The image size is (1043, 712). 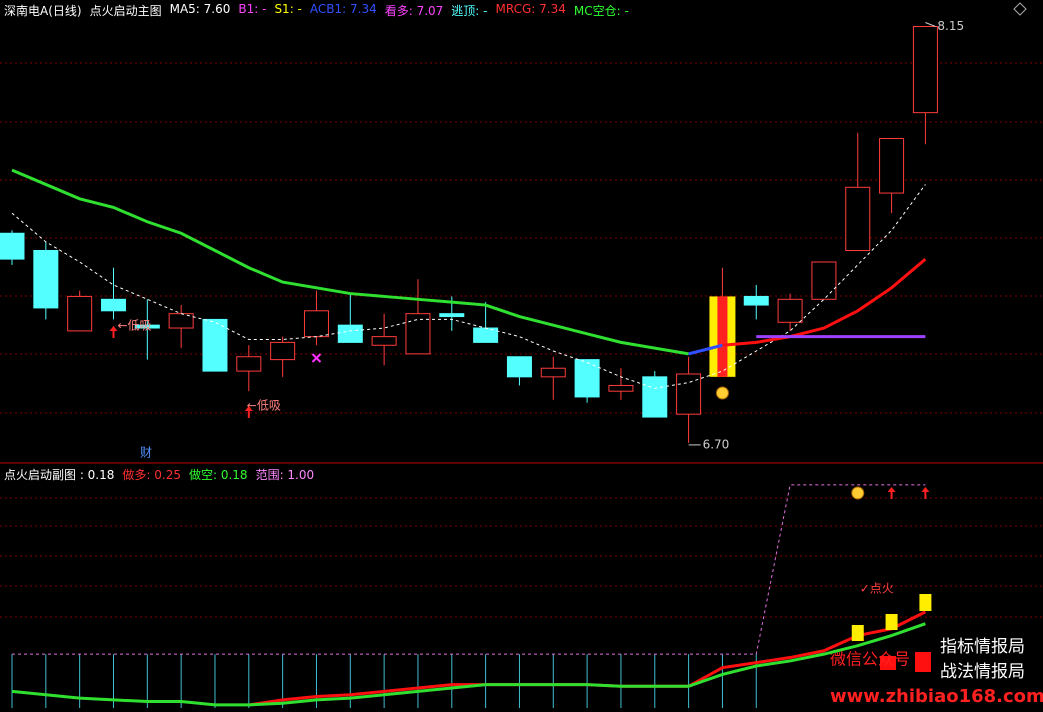 What do you see at coordinates (414, 11) in the screenshot?
I see `header-item: 看多: 7.07` at bounding box center [414, 11].